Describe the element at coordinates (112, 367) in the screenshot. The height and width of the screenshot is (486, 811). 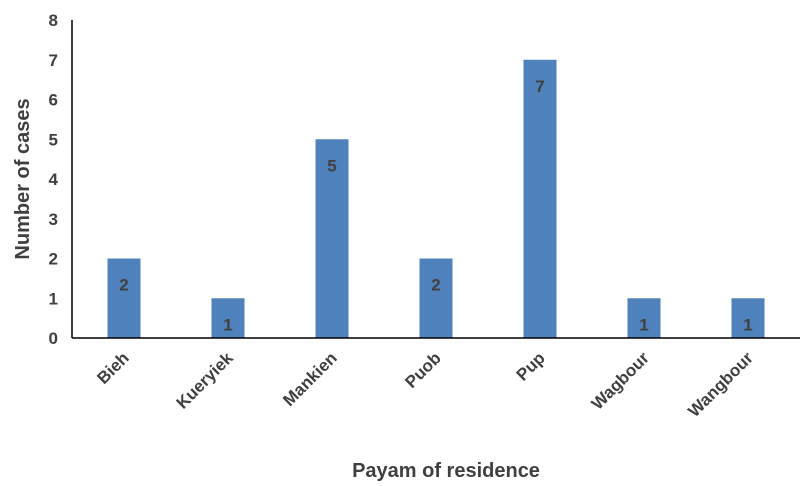
I see `x-tick-label: Bieh` at that location.